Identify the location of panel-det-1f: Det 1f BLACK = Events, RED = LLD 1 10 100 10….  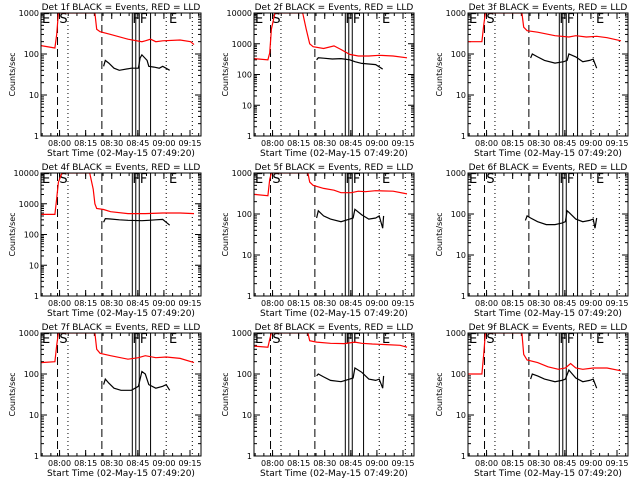
(105, 81).